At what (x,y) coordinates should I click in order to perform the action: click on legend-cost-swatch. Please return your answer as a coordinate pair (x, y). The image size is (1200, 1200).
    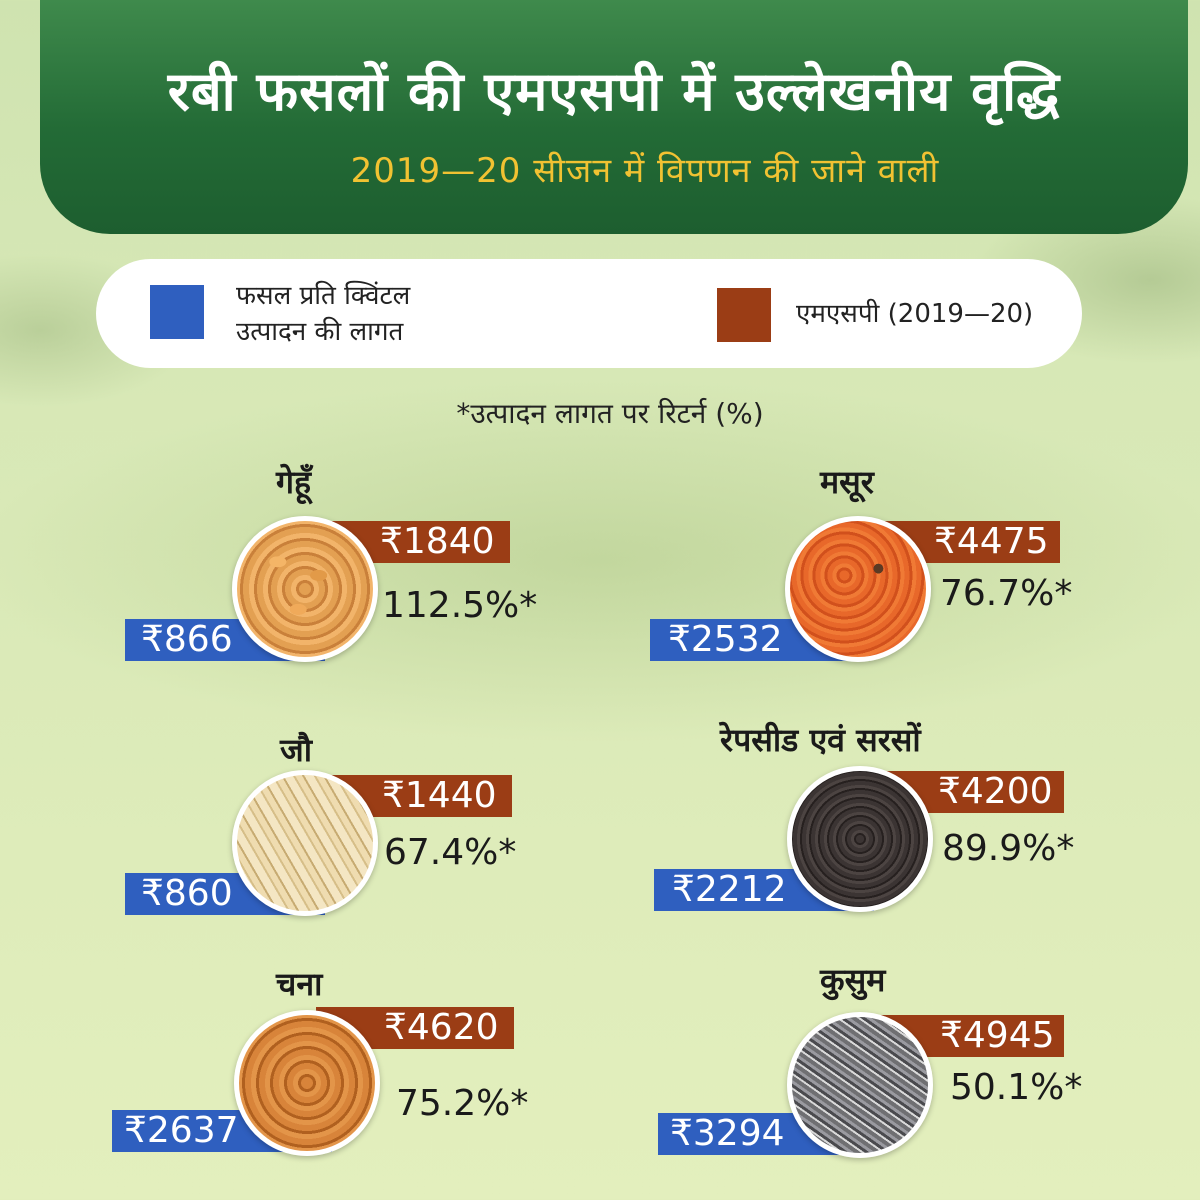
    Looking at the image, I should click on (177, 312).